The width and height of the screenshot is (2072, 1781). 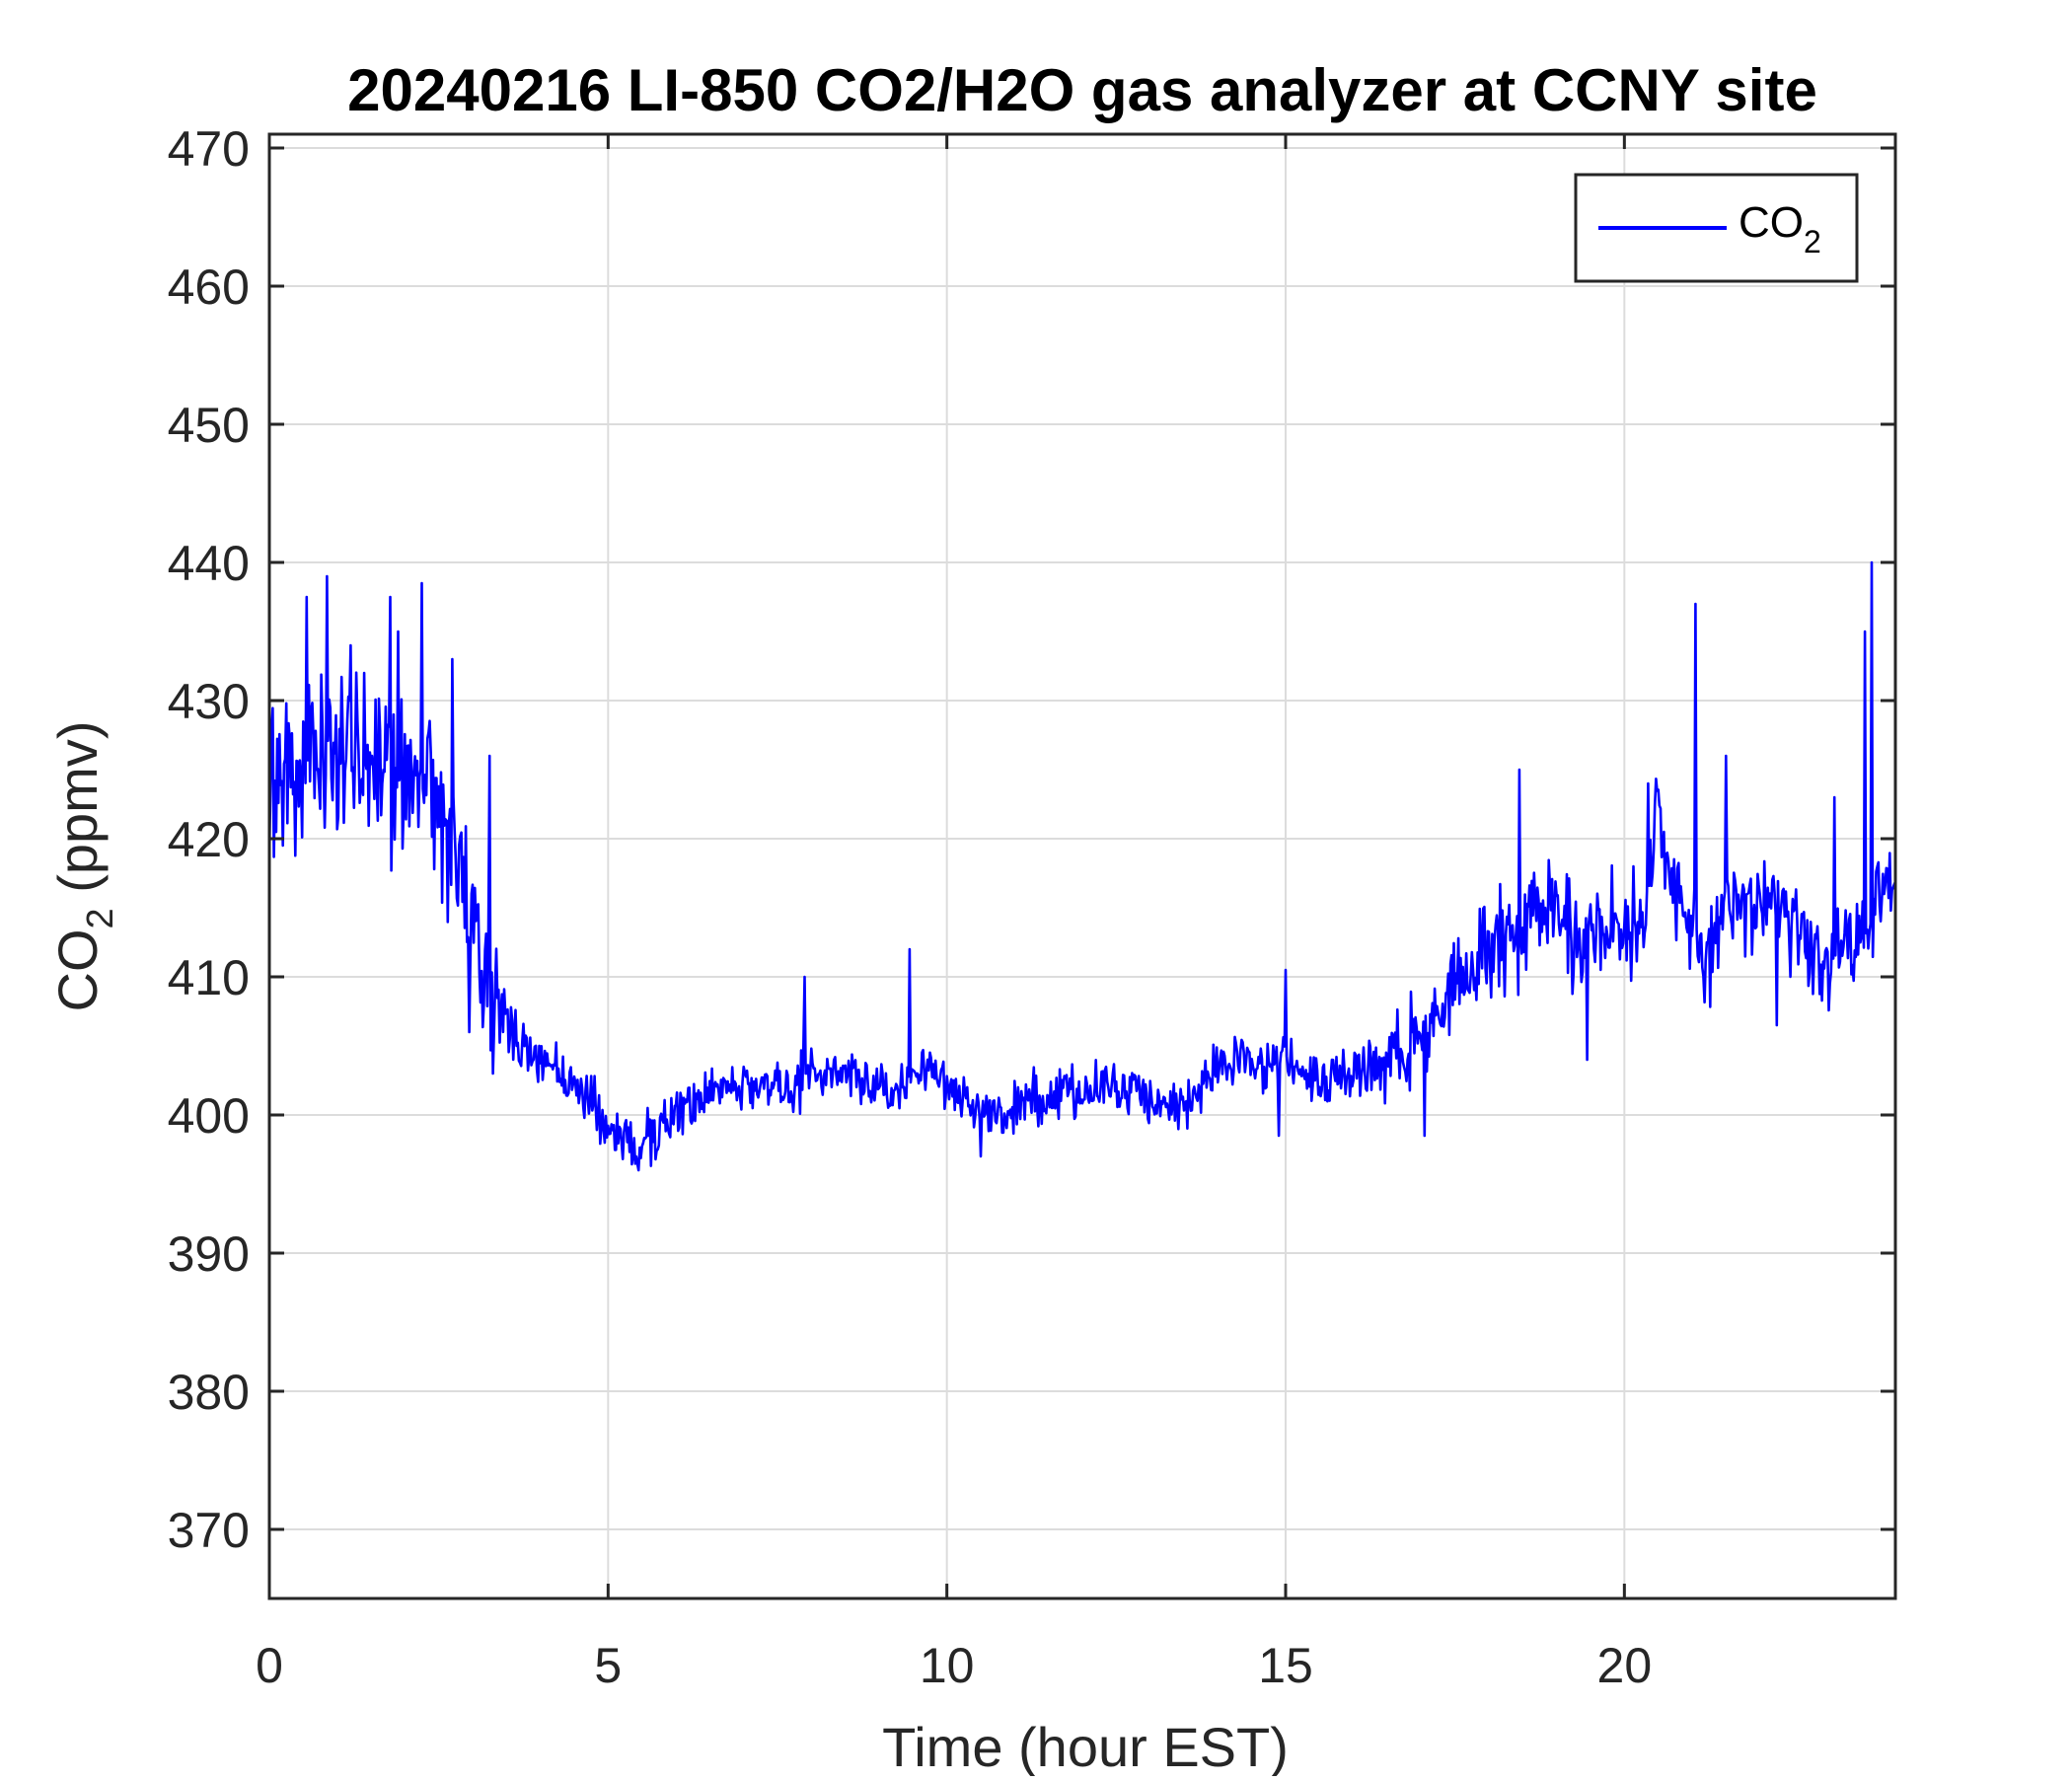 I want to click on x-axis-label: Time (hour EST), so click(x=1085, y=1746).